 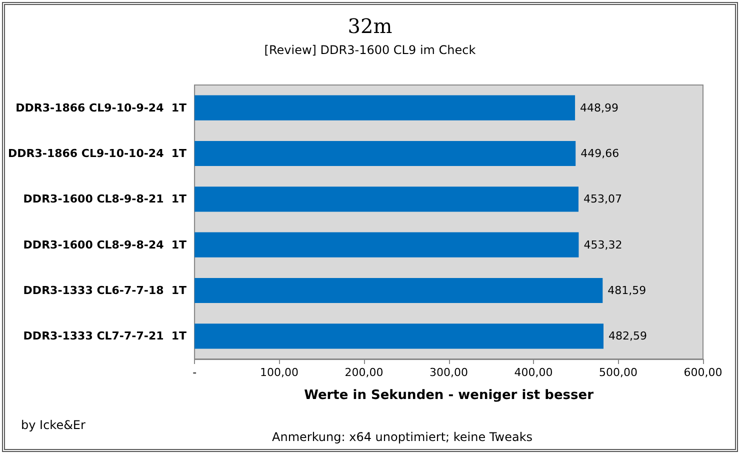 I want to click on x-tick-label: 600,00, so click(x=703, y=372).